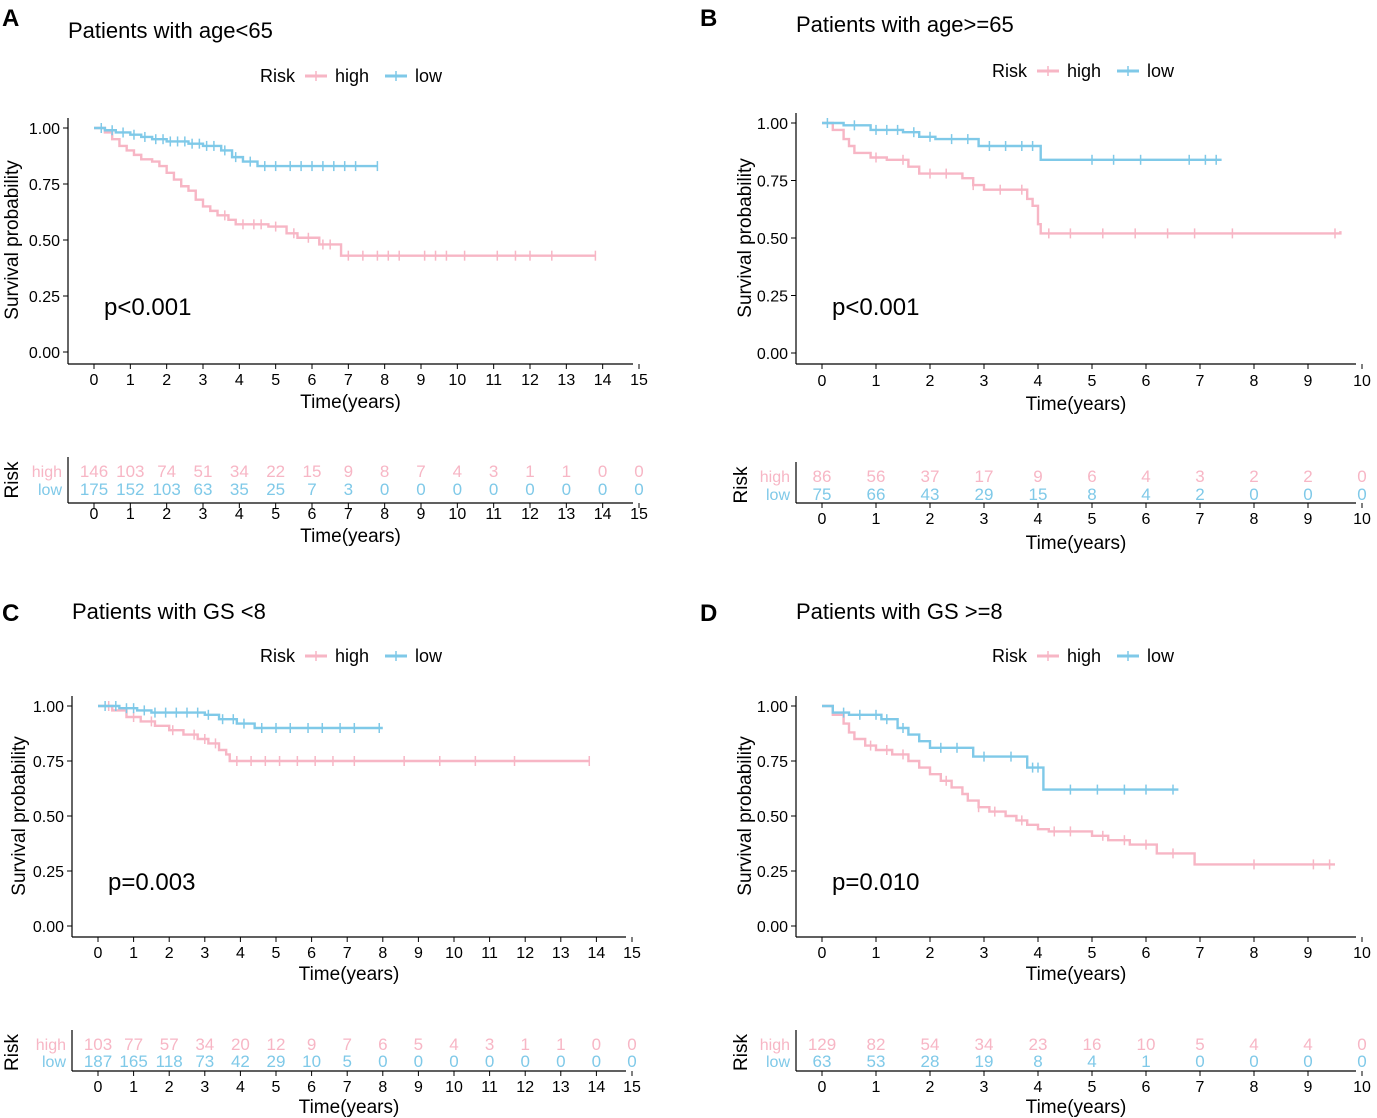 The width and height of the screenshot is (1377, 1118). I want to click on panel-title: Patients with GS >=8, so click(899, 611).